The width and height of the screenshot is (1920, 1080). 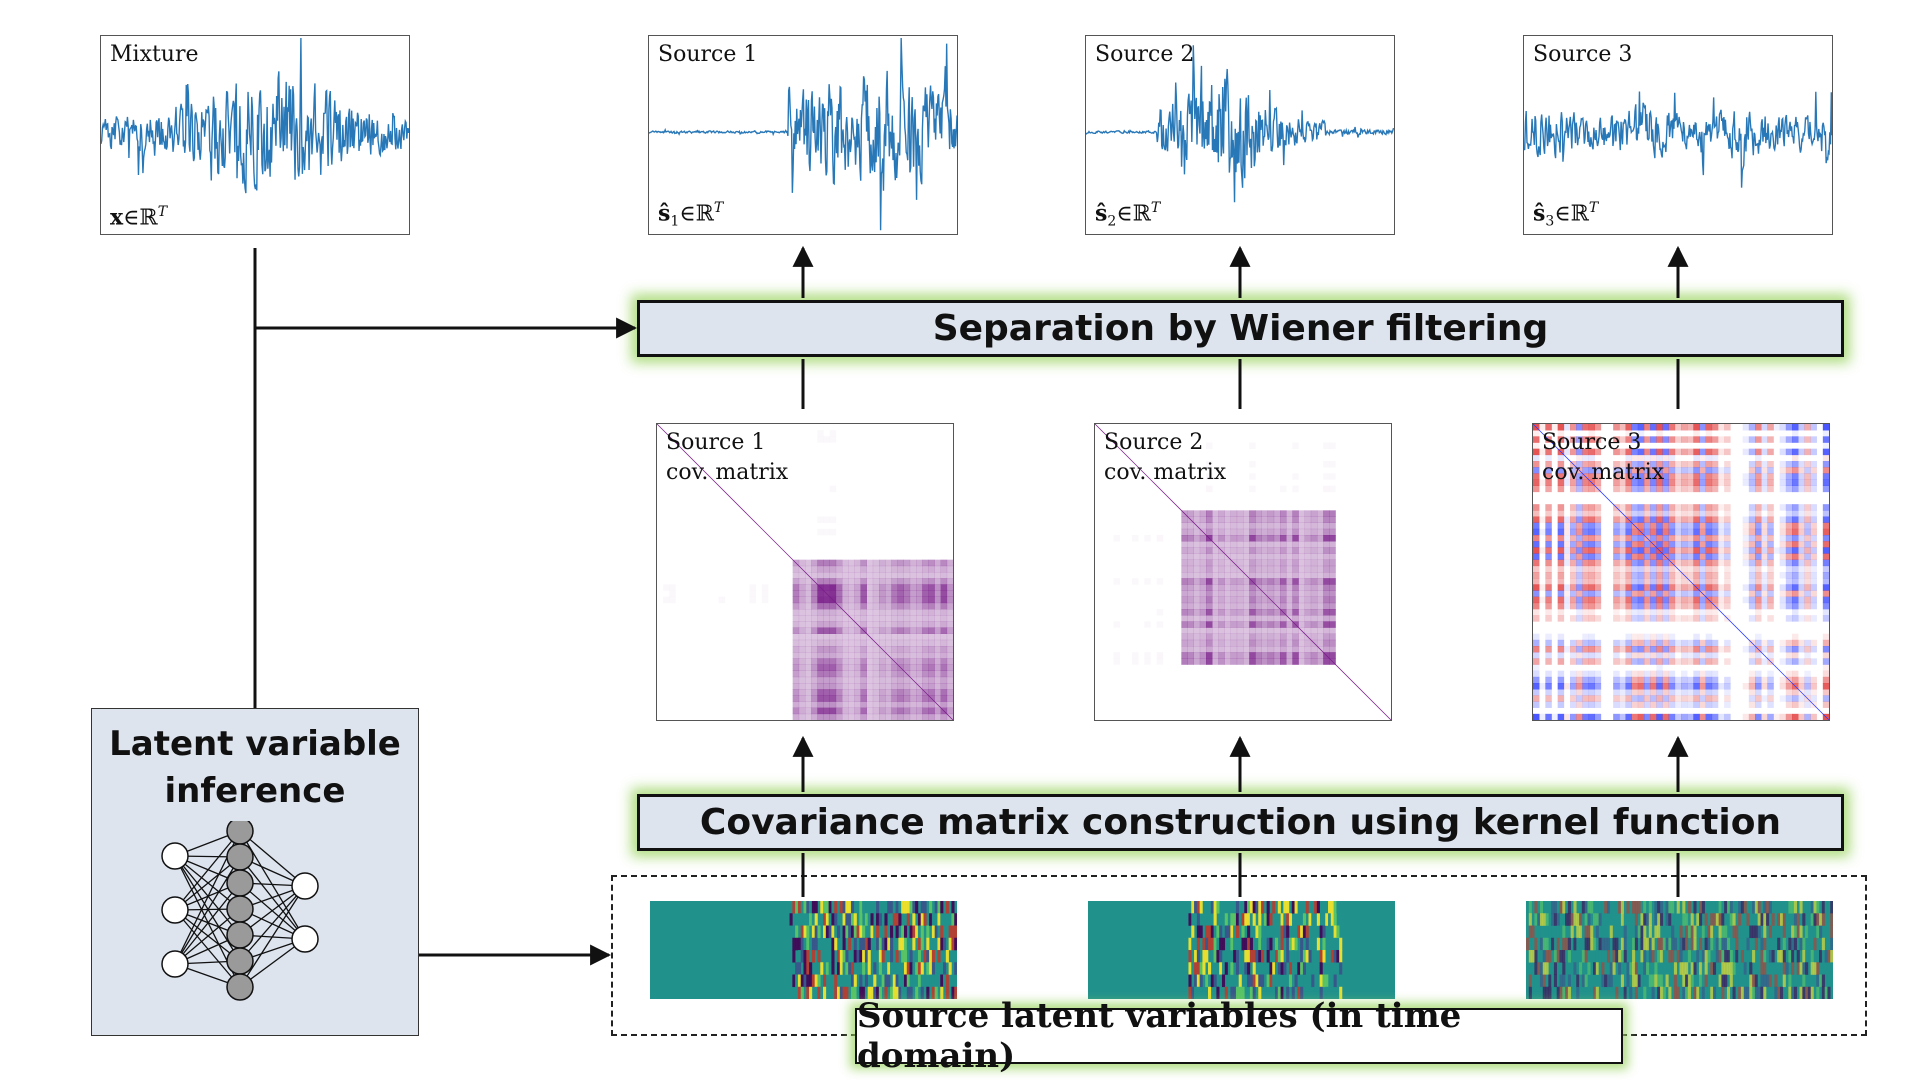 What do you see at coordinates (1145, 54) in the screenshot?
I see `source2-title: Source 2` at bounding box center [1145, 54].